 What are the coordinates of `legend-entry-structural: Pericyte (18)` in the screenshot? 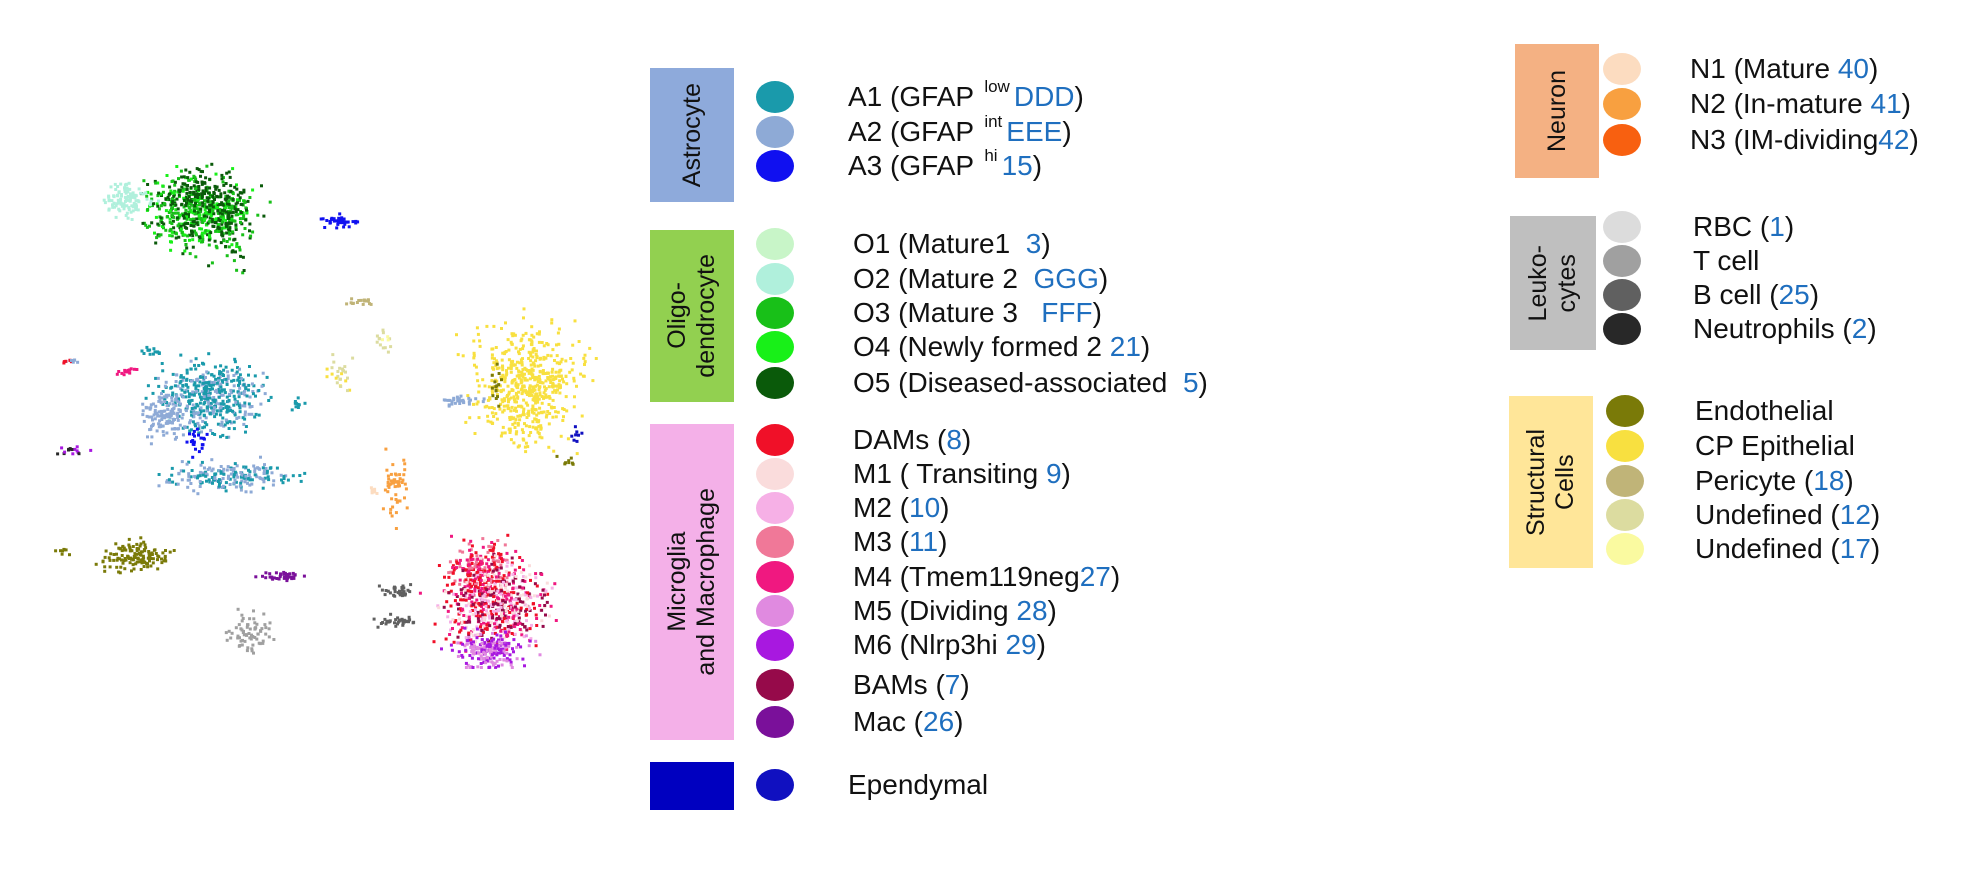 It's located at (1730, 481).